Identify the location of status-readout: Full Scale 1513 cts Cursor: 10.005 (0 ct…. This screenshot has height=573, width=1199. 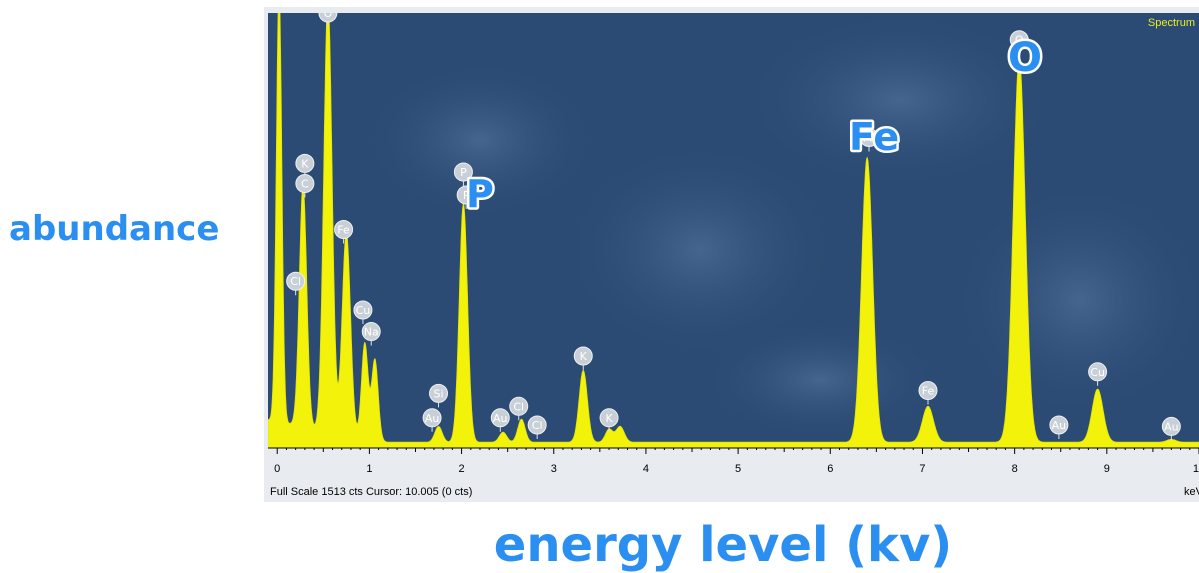
(371, 492).